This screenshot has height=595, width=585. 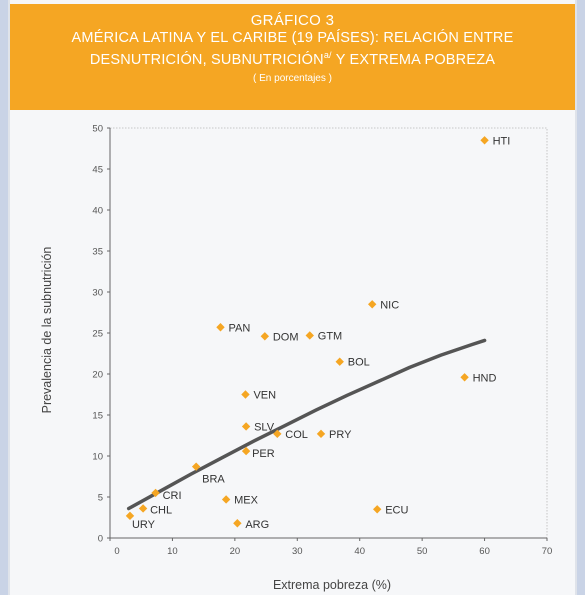 I want to click on data-point-arg, so click(x=237, y=523).